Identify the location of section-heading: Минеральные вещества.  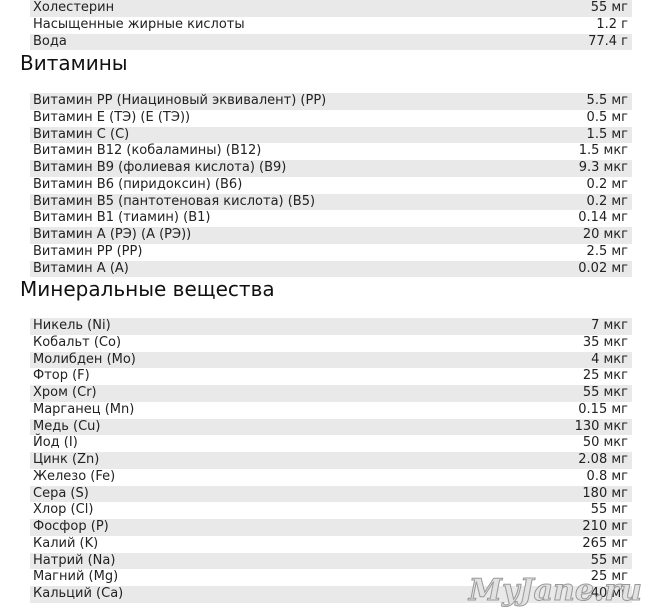
(147, 289).